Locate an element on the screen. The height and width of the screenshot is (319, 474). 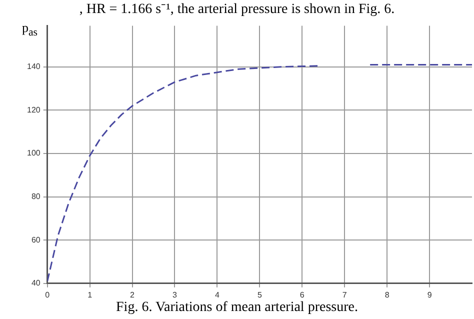
x-tick-label: 3 is located at coordinates (175, 295).